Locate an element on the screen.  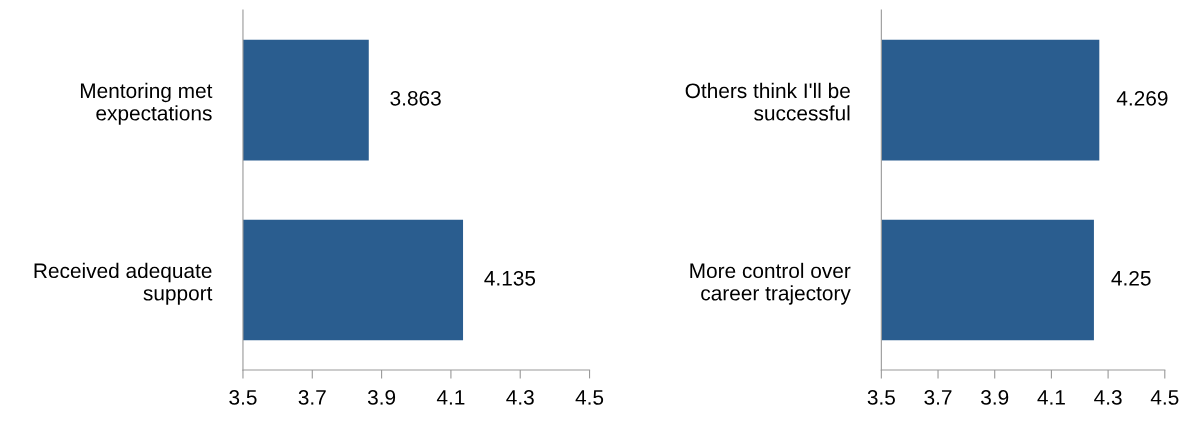
data-label: 4.25 is located at coordinates (1131, 278).